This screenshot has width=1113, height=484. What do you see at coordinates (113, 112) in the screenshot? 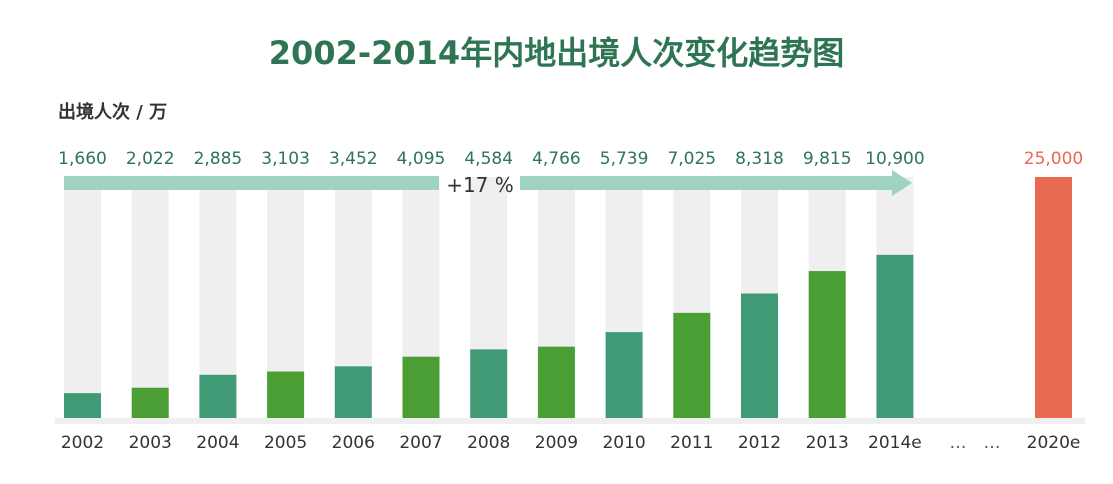
I see `y-axis-label: 出境人次 / 万` at bounding box center [113, 112].